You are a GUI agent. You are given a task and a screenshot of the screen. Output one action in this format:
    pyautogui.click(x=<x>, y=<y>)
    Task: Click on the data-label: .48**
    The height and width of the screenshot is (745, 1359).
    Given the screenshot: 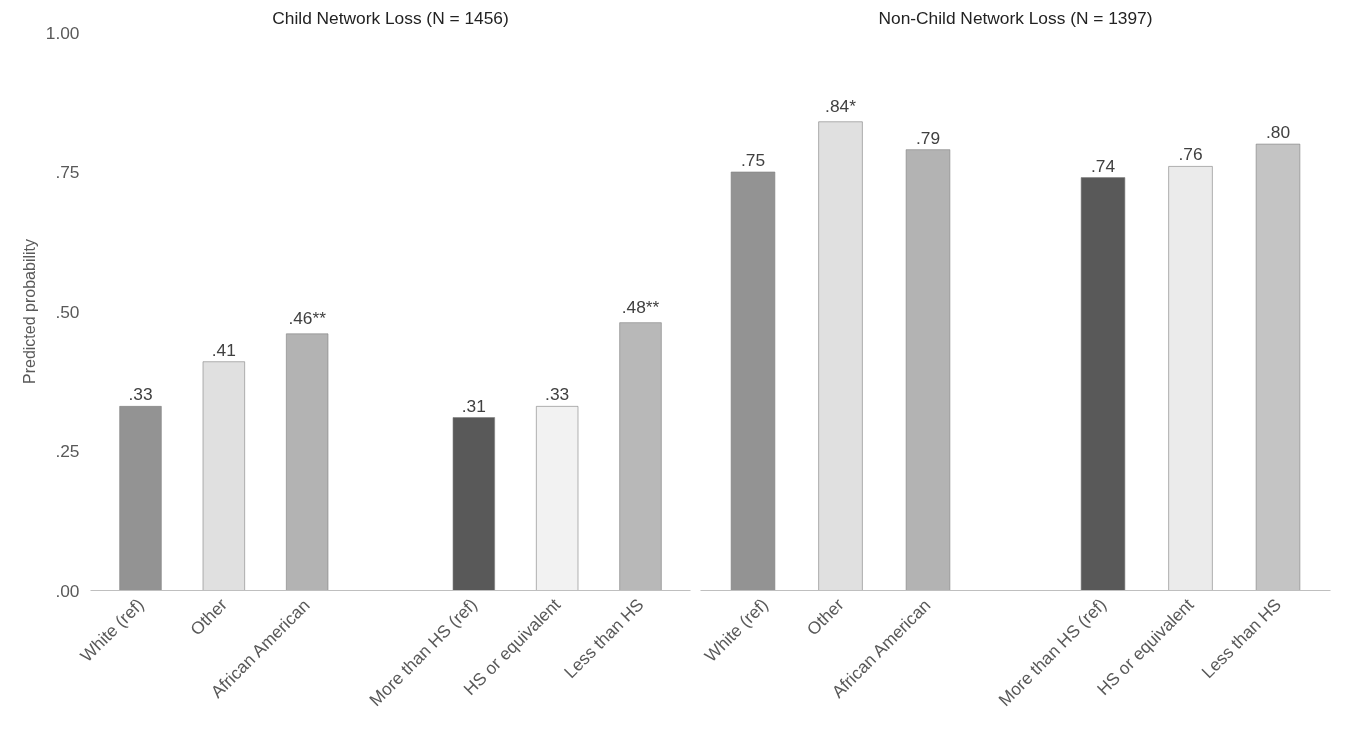 What is the action you would take?
    pyautogui.click(x=640, y=306)
    